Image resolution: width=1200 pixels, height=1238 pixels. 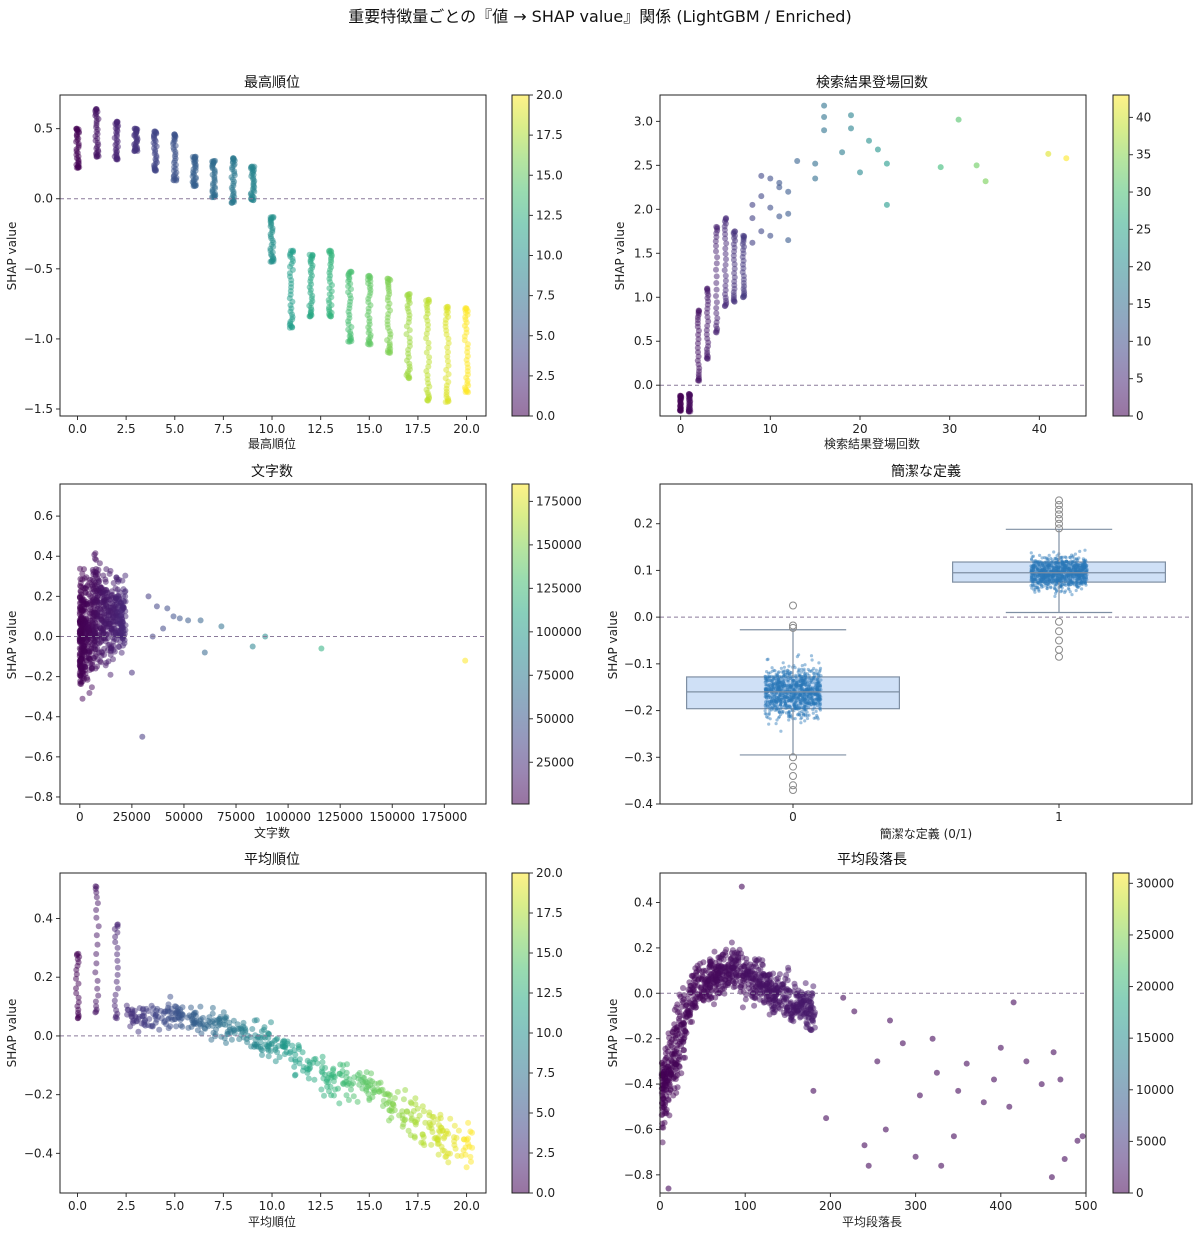 I want to click on x-tick-label: 50000, so click(x=184, y=817).